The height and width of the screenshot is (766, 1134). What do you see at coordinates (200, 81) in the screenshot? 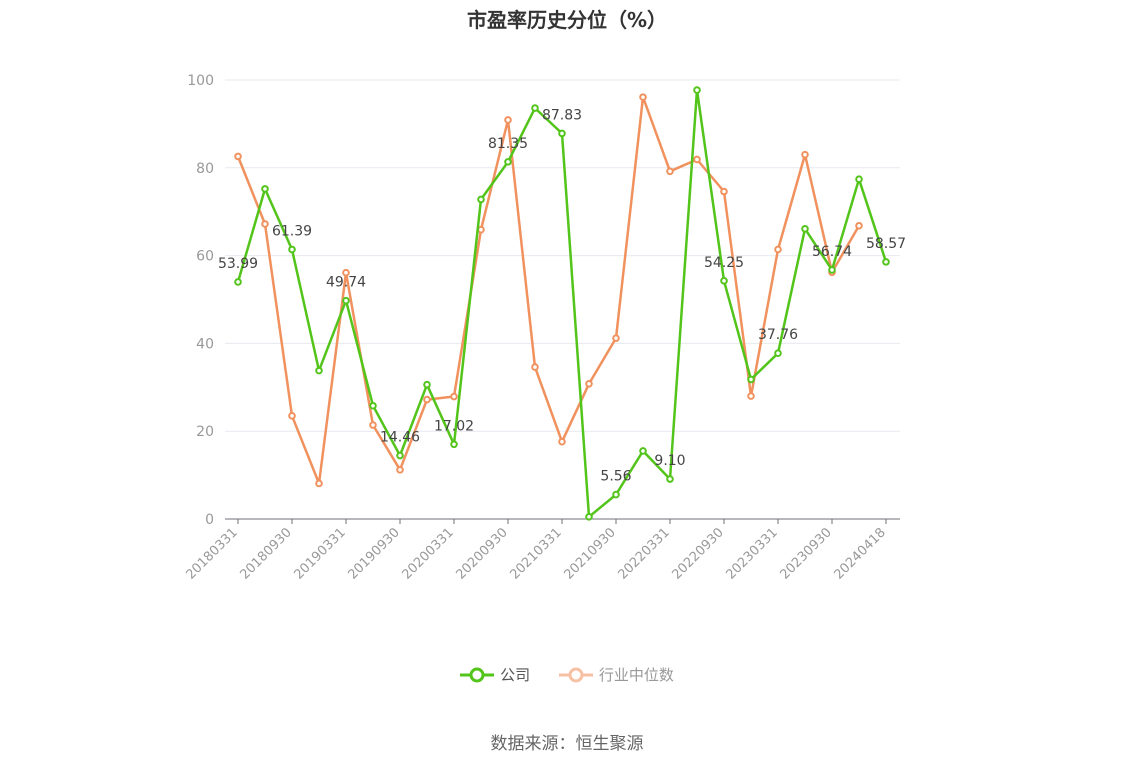
I see `y-tick-label-100: 100` at bounding box center [200, 81].